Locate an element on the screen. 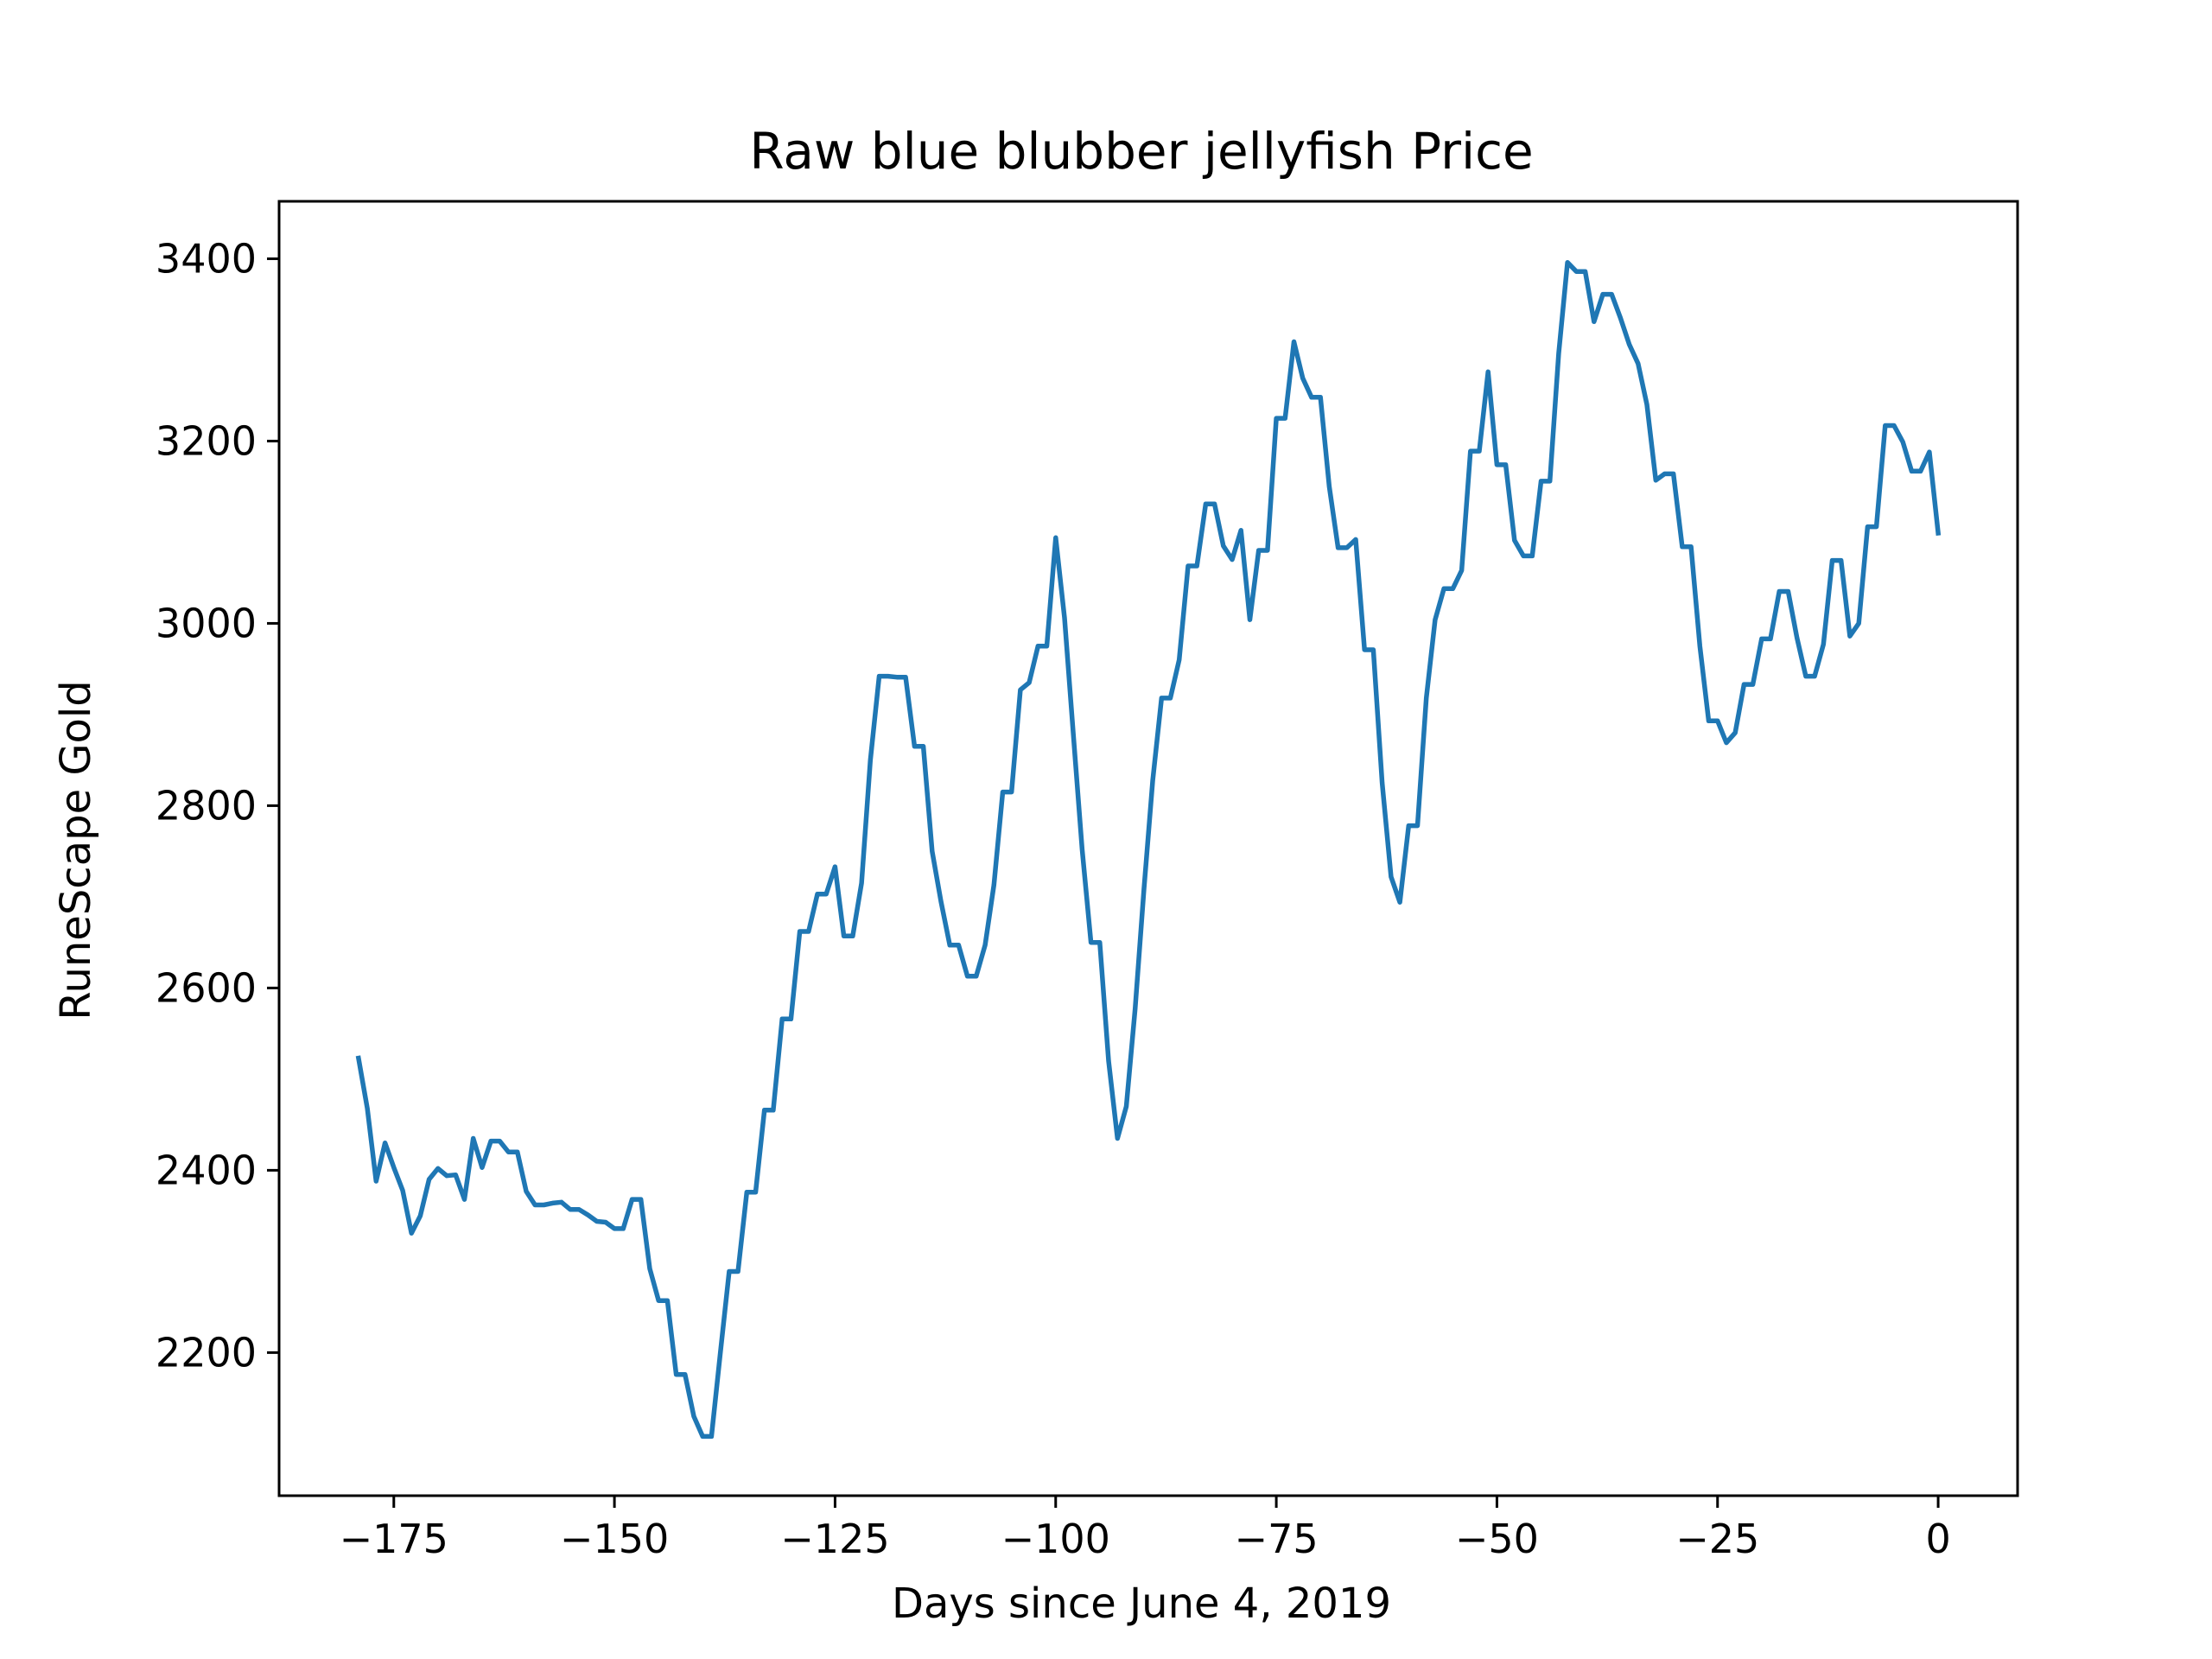  x-tick-label: −50 is located at coordinates (1497, 1539).